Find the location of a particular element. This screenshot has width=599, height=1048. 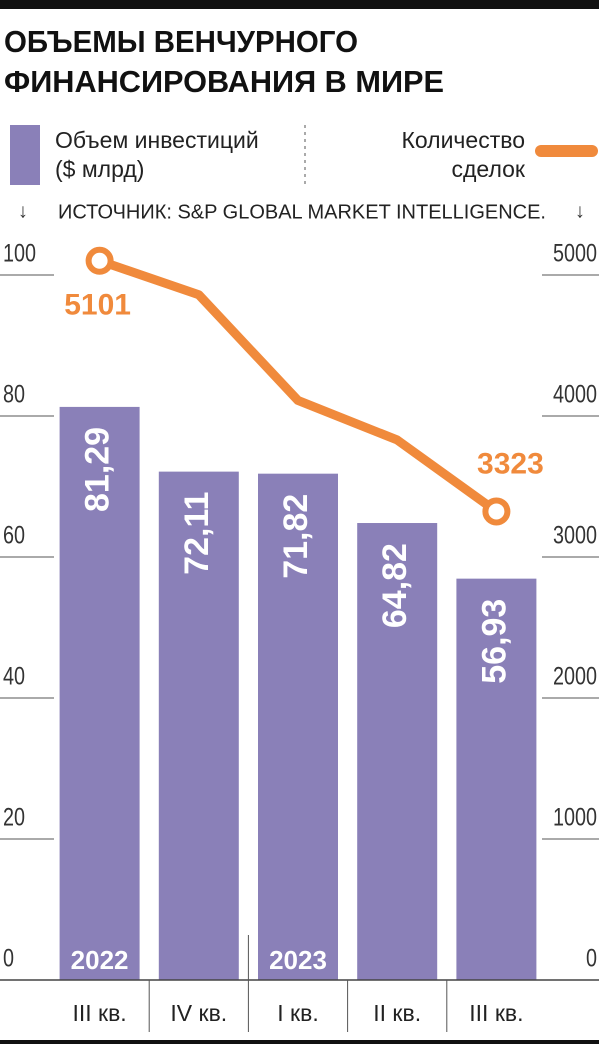

y2-tick-label: 3000 is located at coordinates (575, 536).